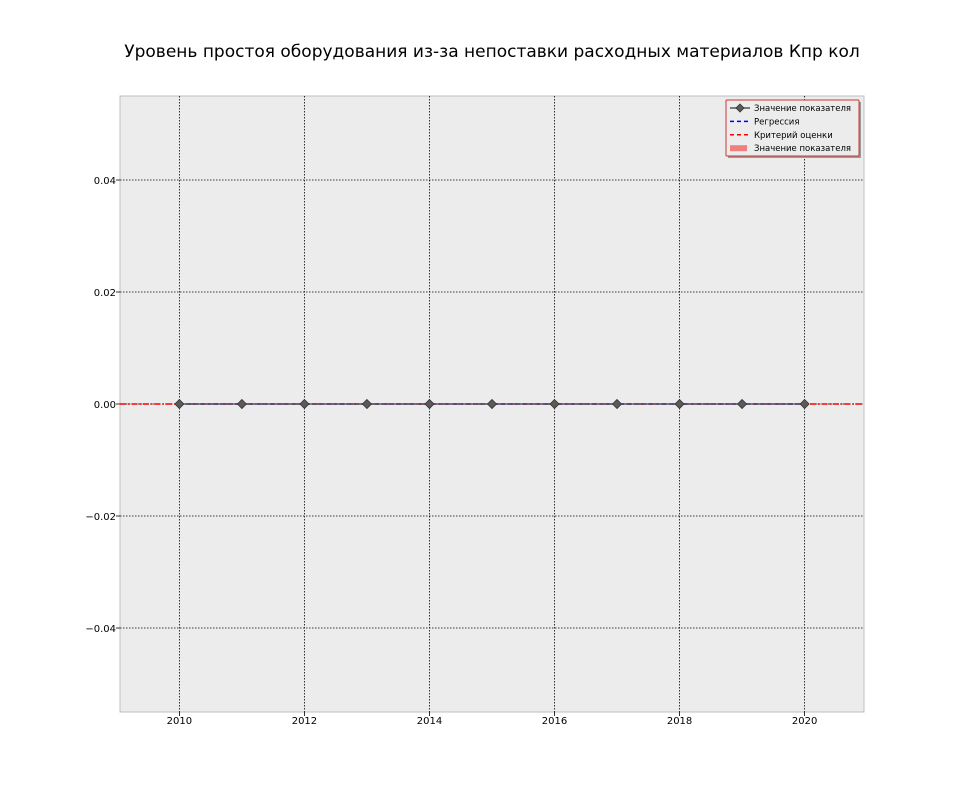 The image size is (960, 800). Describe the element at coordinates (738, 148) in the screenshot. I see `legend-patch-swatch` at that location.